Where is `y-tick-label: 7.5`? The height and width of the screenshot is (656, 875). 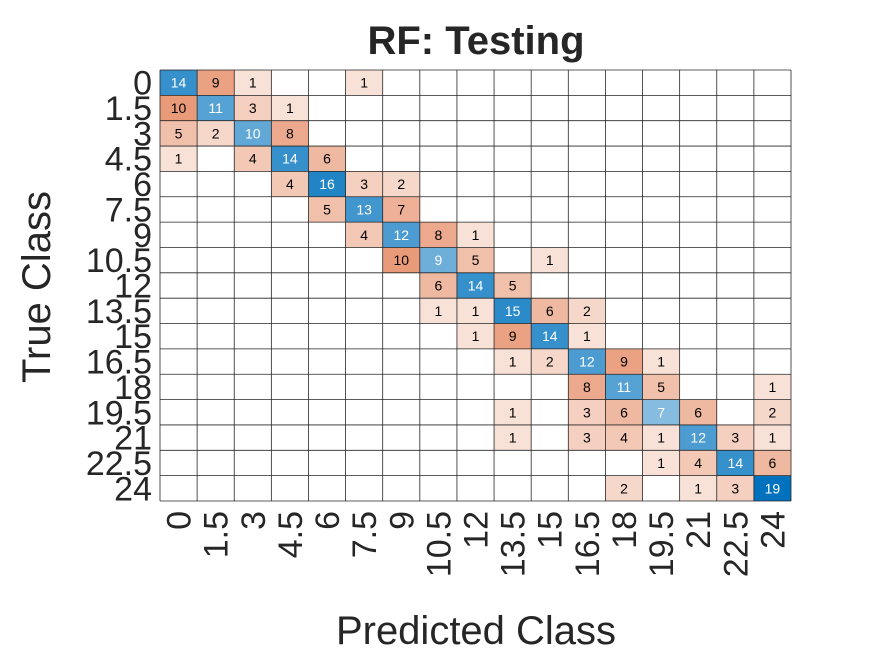 y-tick-label: 7.5 is located at coordinates (128, 210).